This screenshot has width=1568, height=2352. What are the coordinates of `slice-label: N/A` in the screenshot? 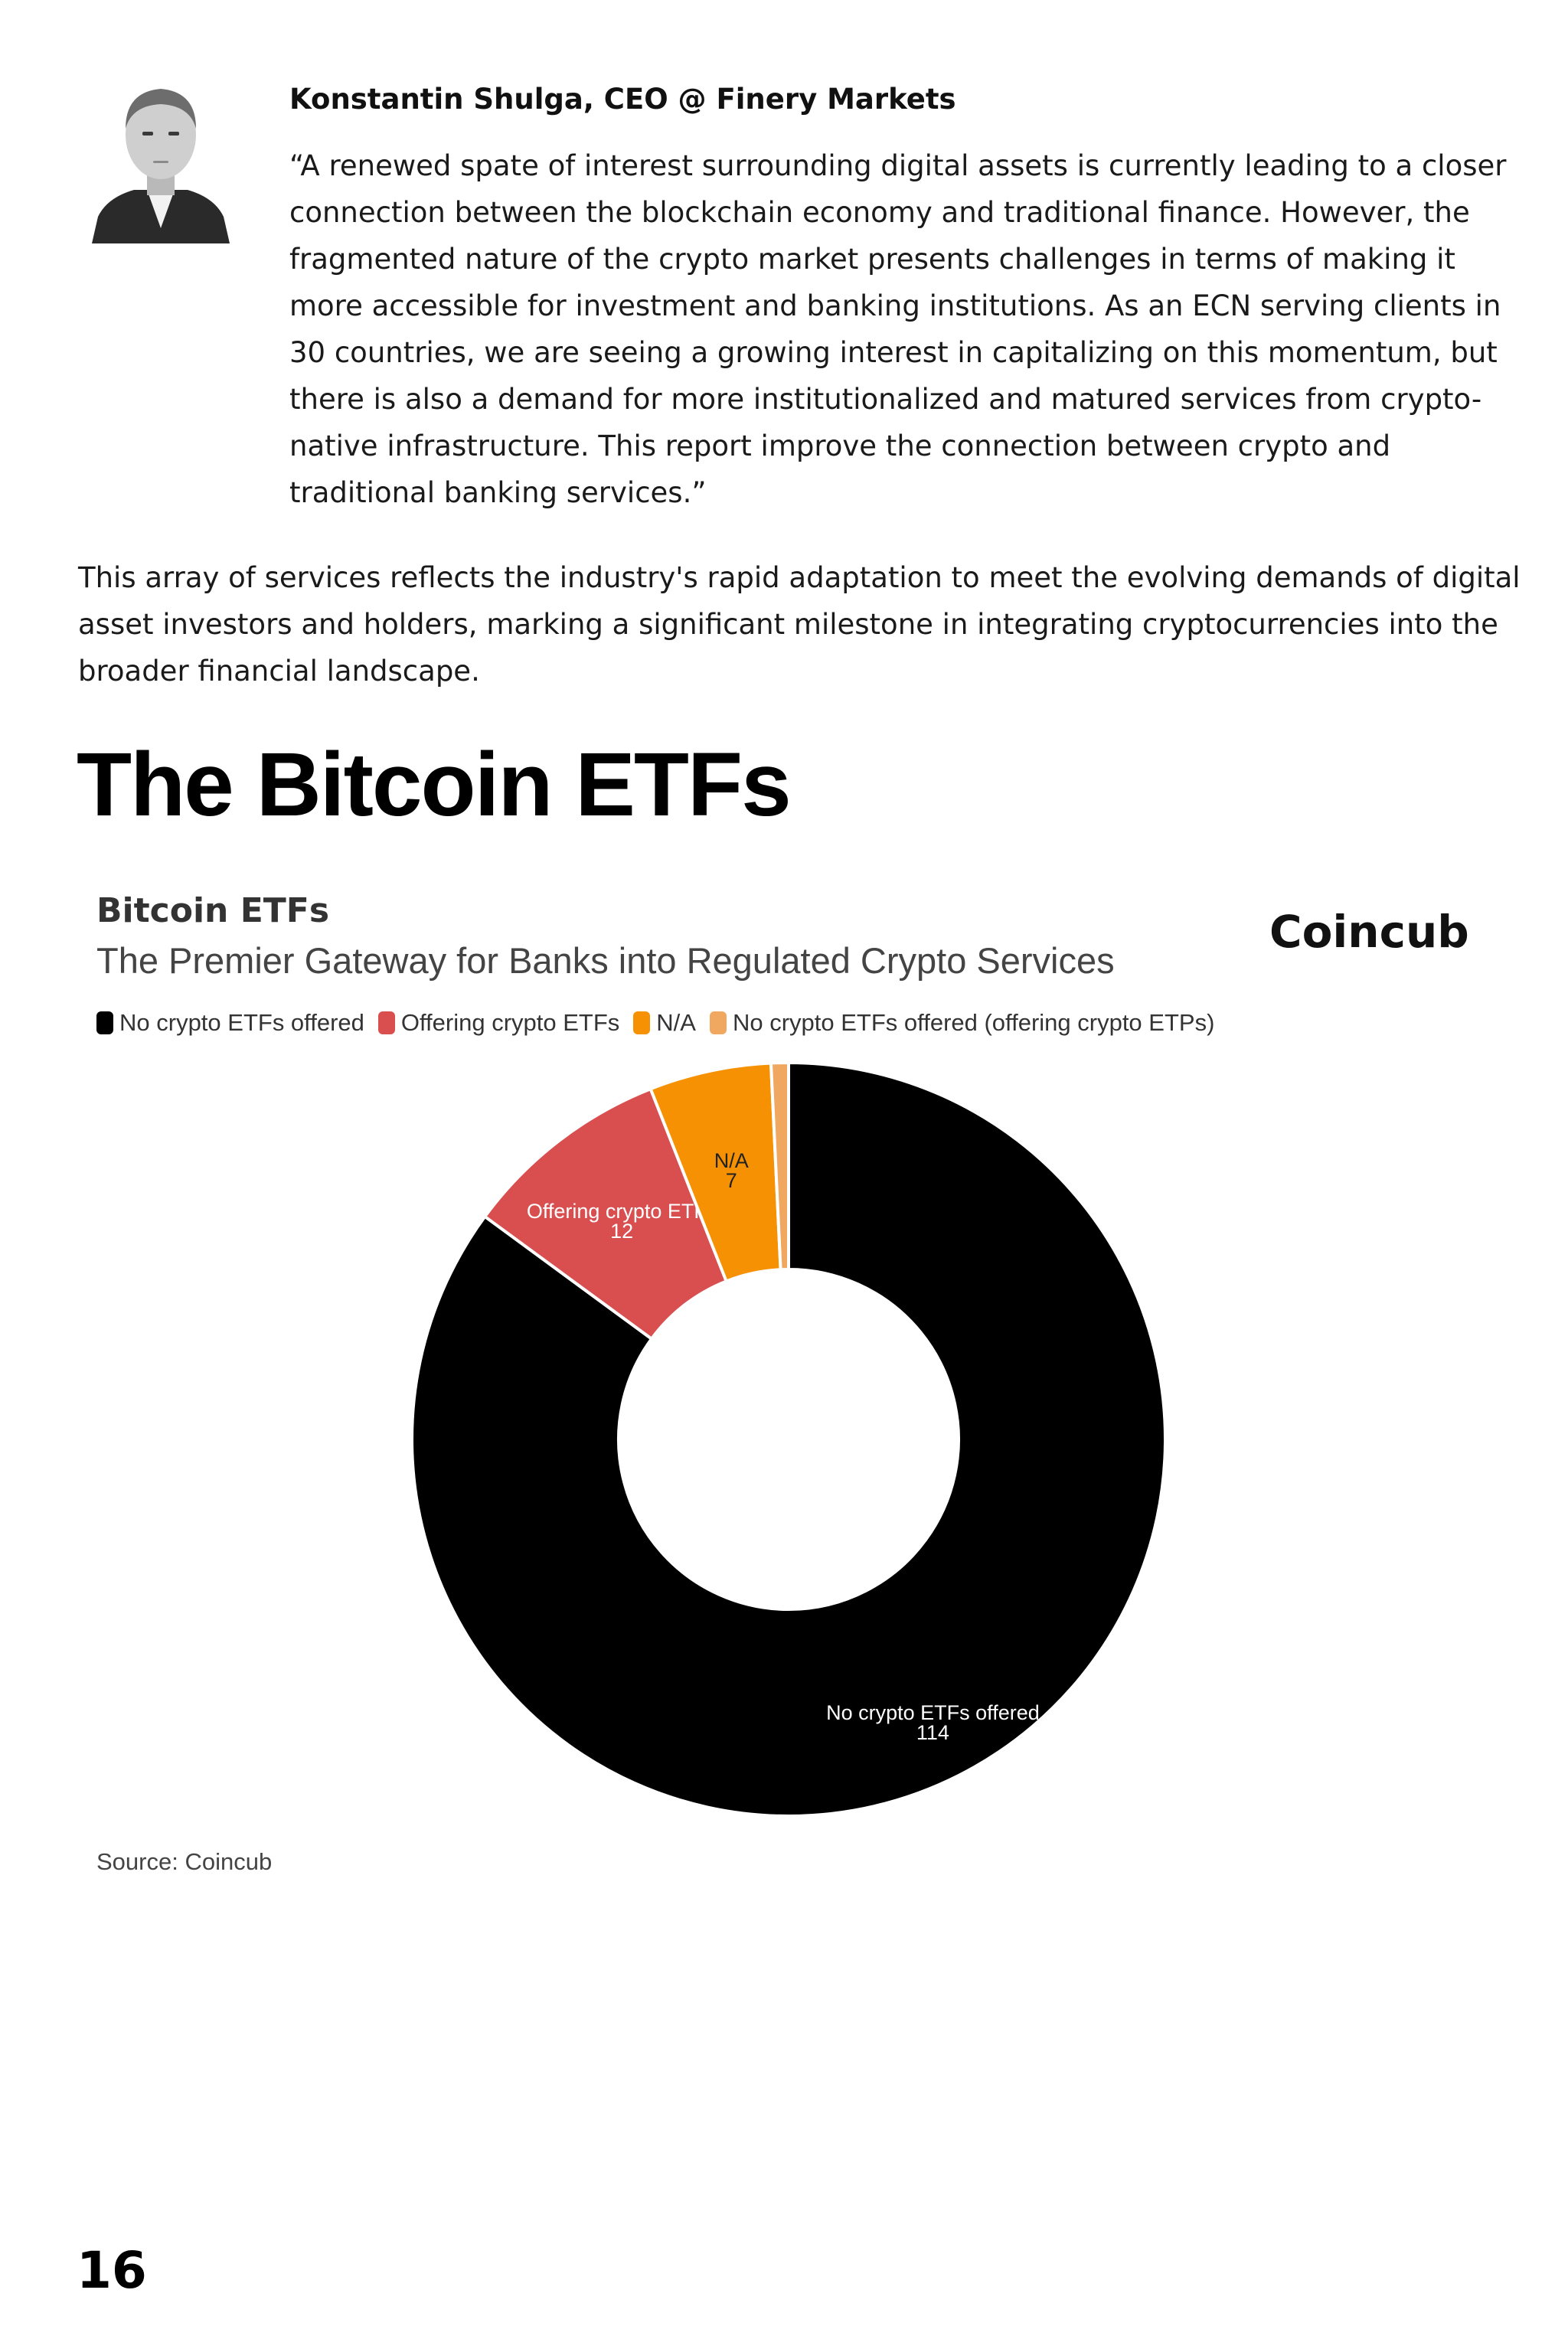 It's located at (731, 1160).